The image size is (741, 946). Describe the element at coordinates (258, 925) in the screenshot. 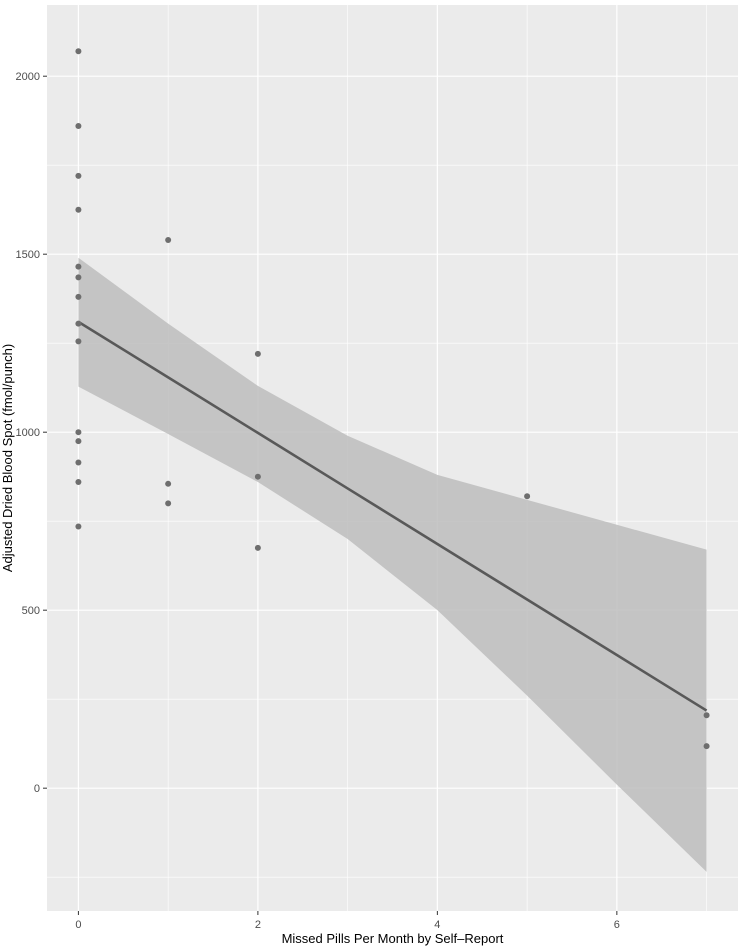

I see `x-tick-label: 2` at that location.